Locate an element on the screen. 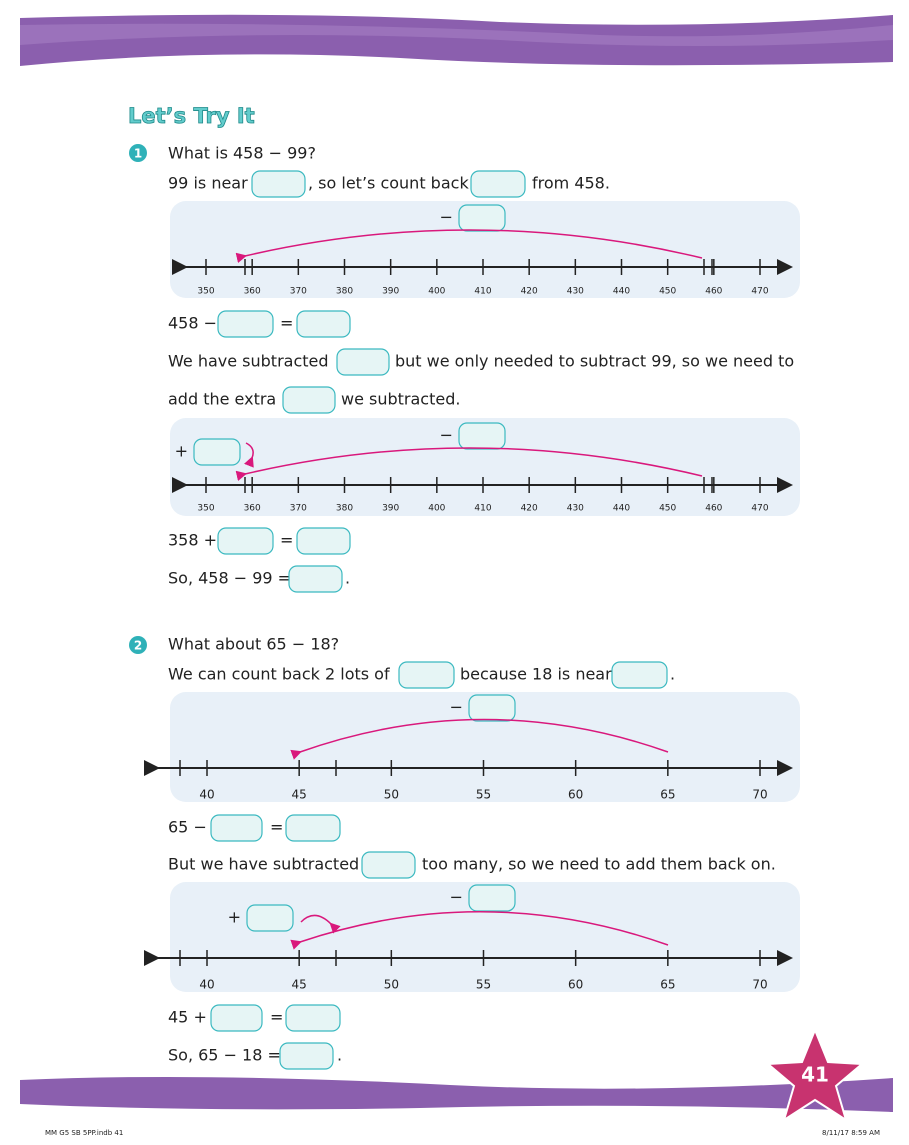 The image size is (909, 1145). text: So, 458 − 99 = is located at coordinates (229, 578).